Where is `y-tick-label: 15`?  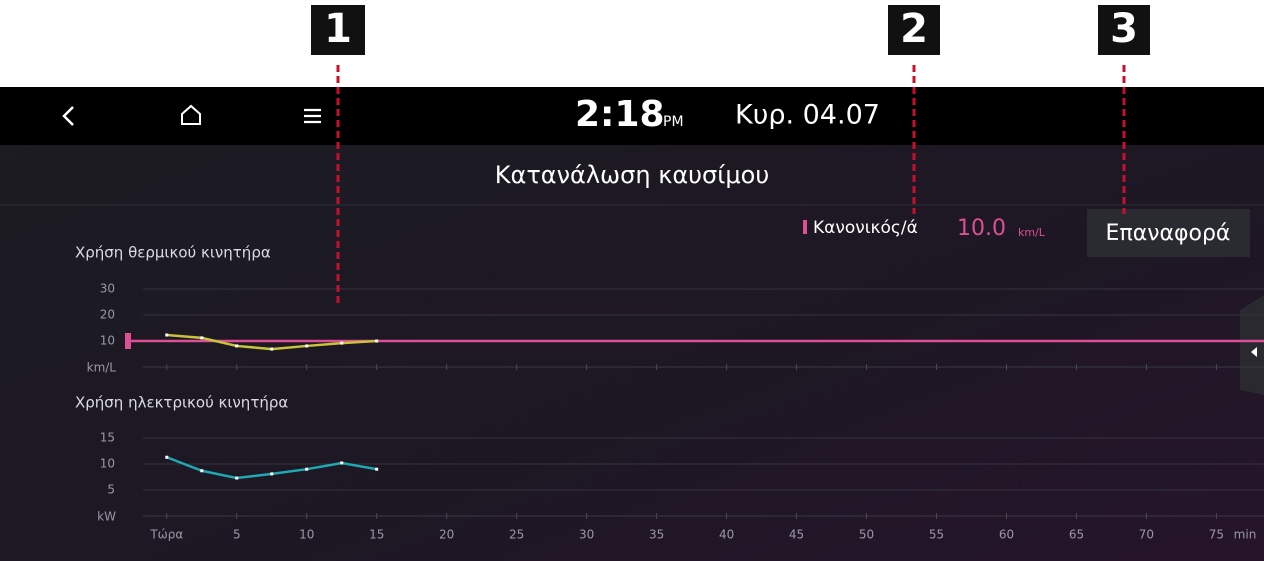 y-tick-label: 15 is located at coordinates (107, 438).